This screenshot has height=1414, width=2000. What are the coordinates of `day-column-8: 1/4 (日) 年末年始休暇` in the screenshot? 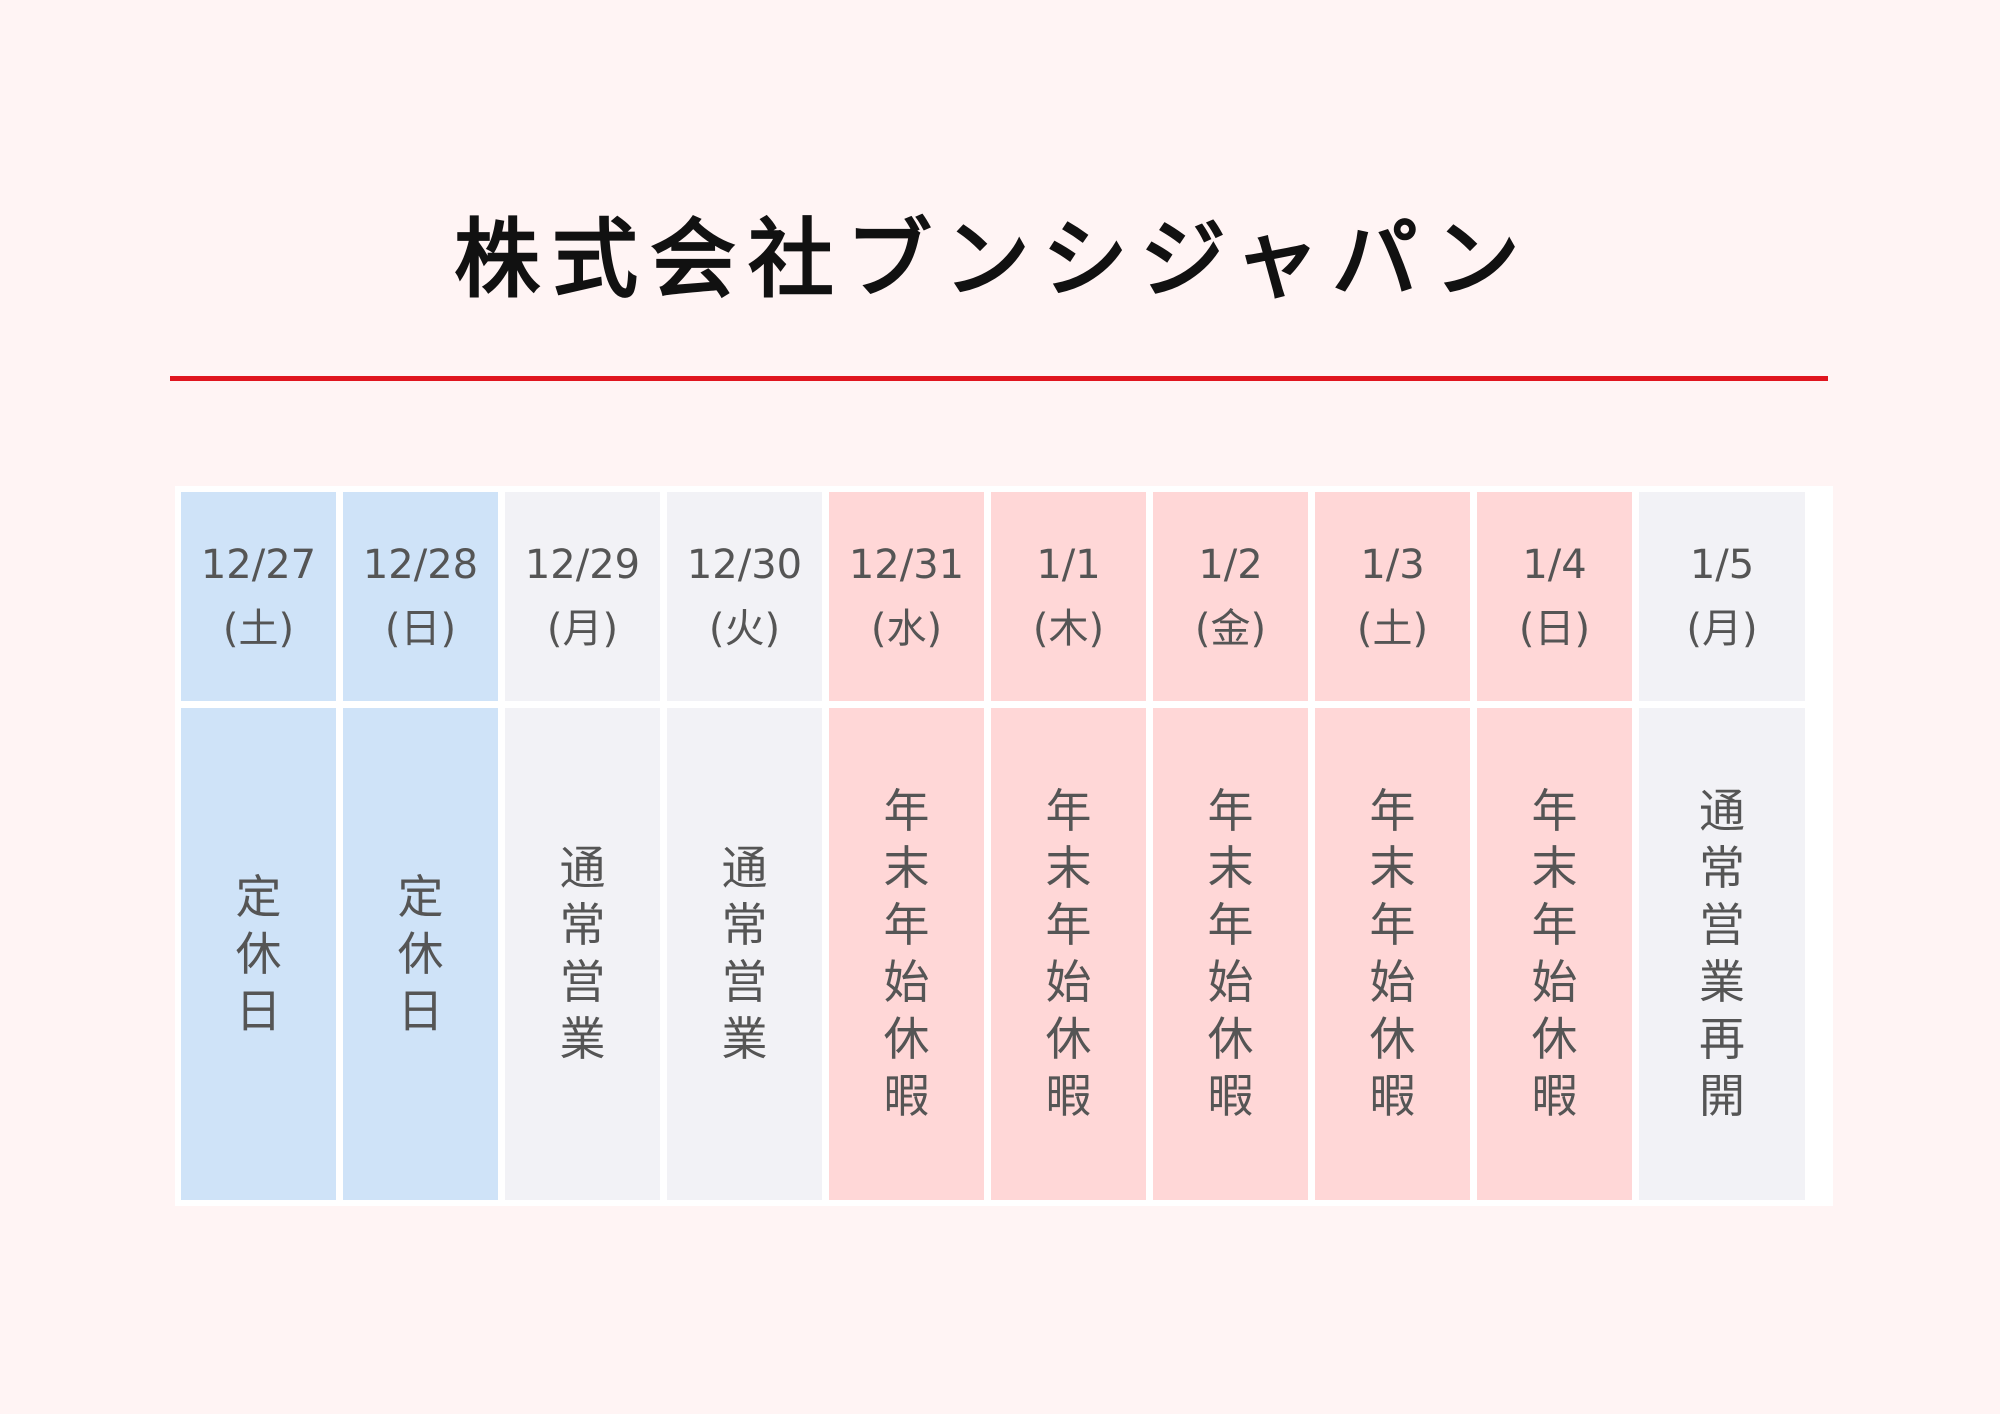 It's located at (1554, 846).